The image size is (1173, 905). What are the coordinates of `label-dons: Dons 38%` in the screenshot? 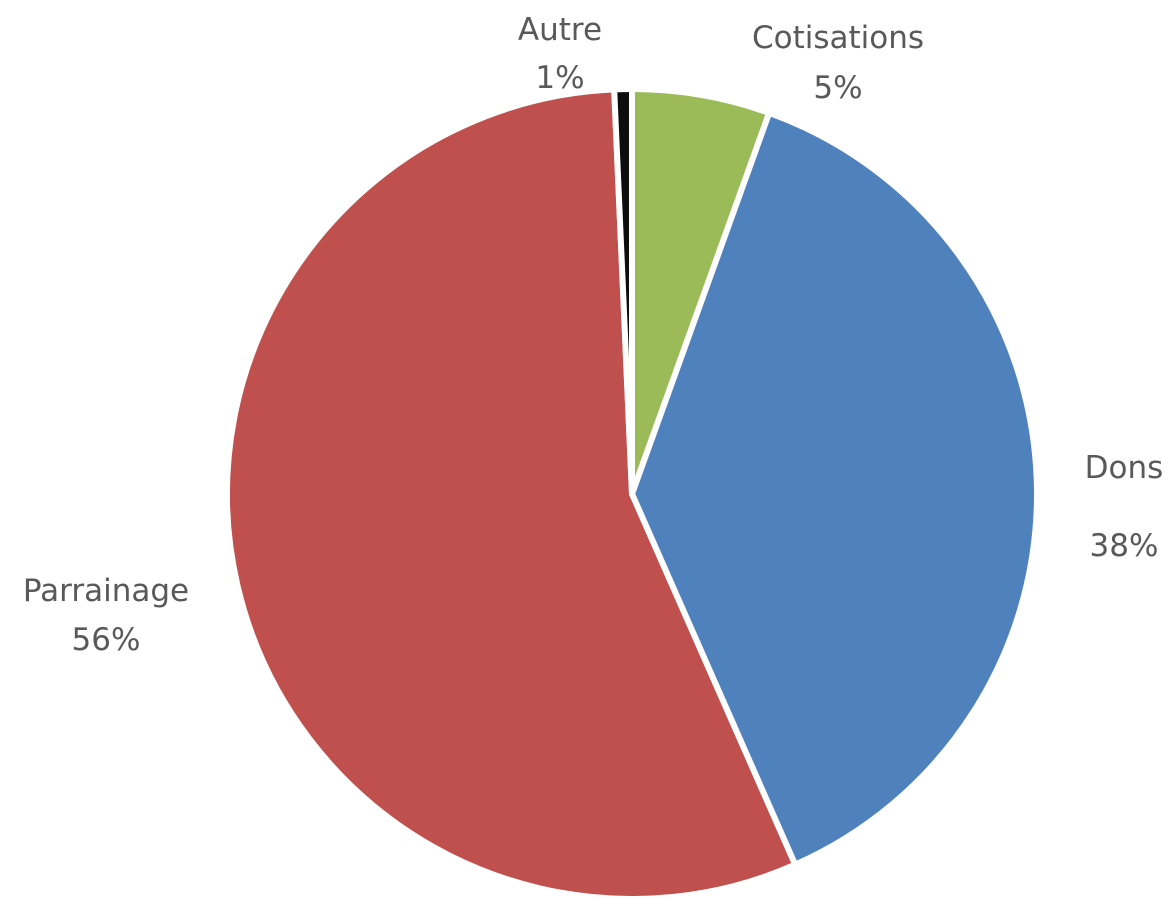 It's located at (1124, 507).